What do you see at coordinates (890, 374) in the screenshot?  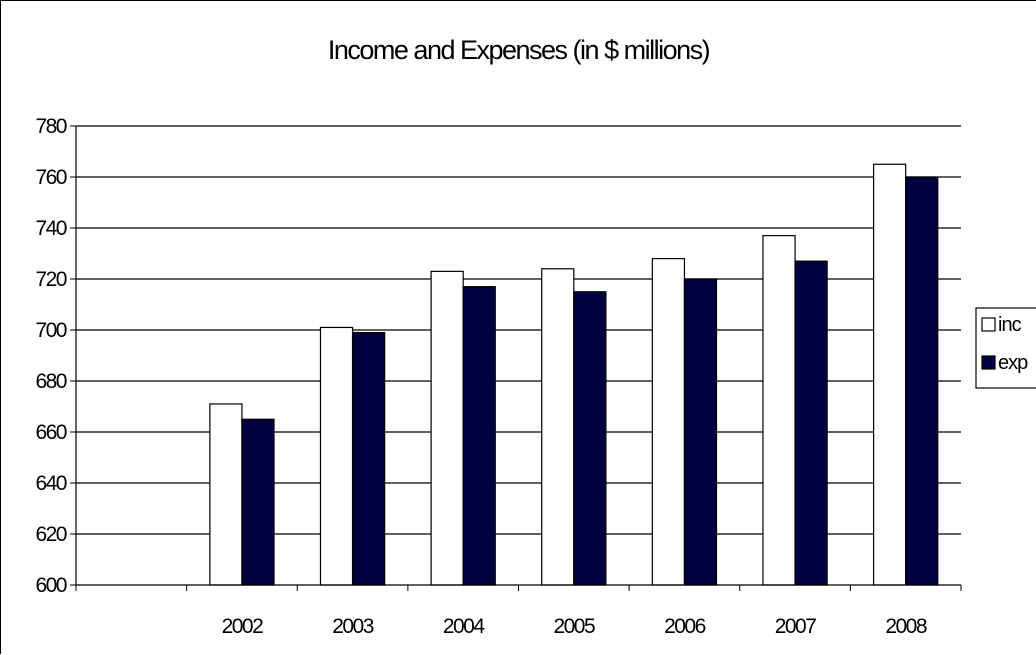 I see `bar-inc-2008` at bounding box center [890, 374].